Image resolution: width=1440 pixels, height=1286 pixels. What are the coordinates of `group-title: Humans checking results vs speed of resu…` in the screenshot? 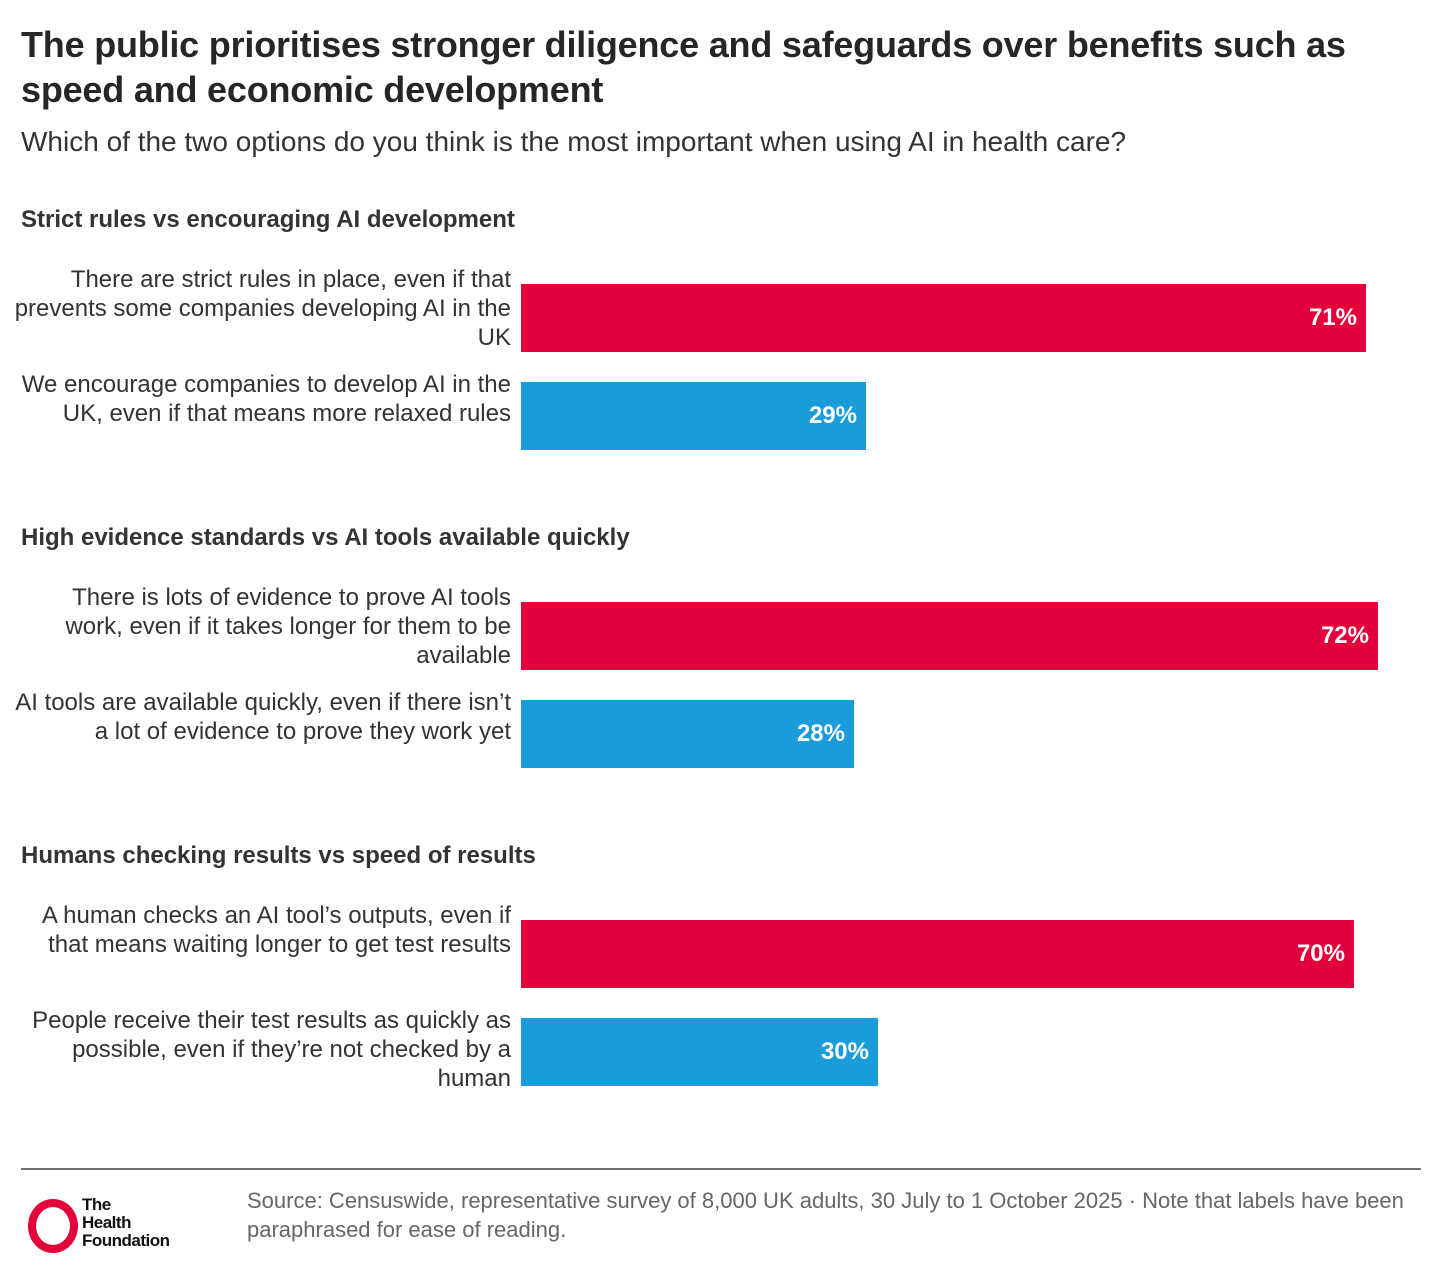 It's located at (278, 855).